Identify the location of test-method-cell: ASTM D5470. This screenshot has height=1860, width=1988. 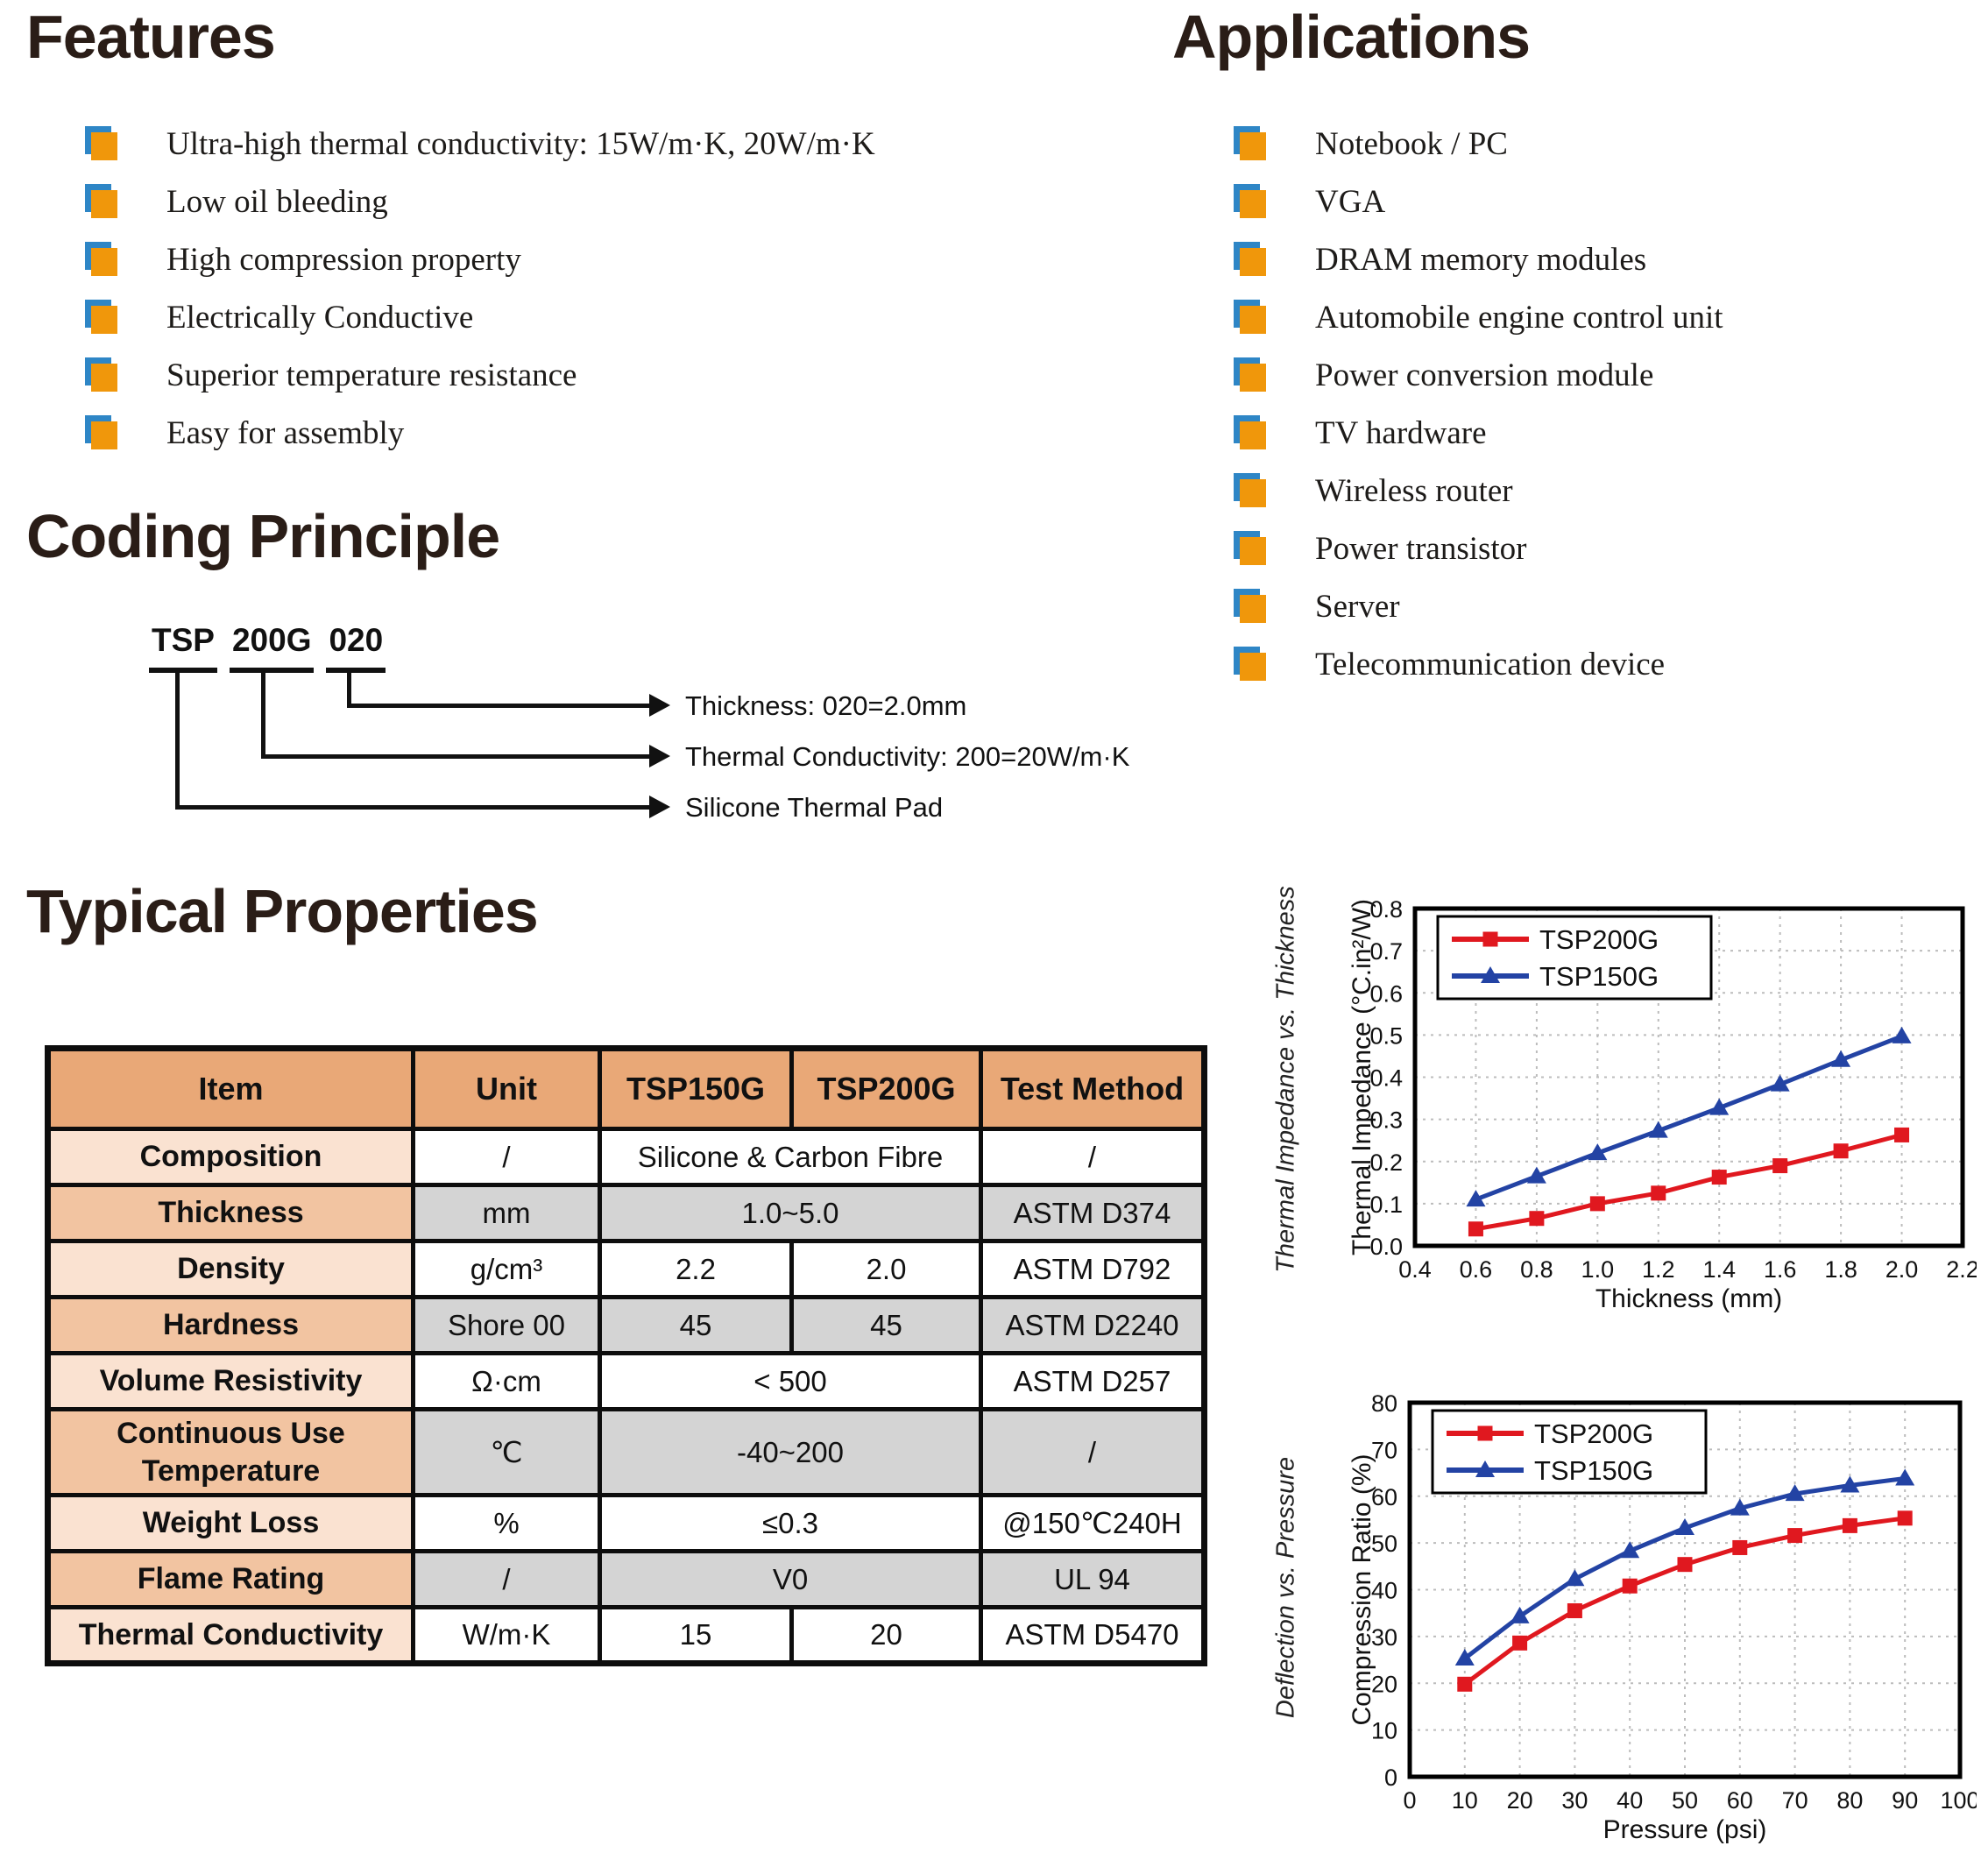
(1092, 1635).